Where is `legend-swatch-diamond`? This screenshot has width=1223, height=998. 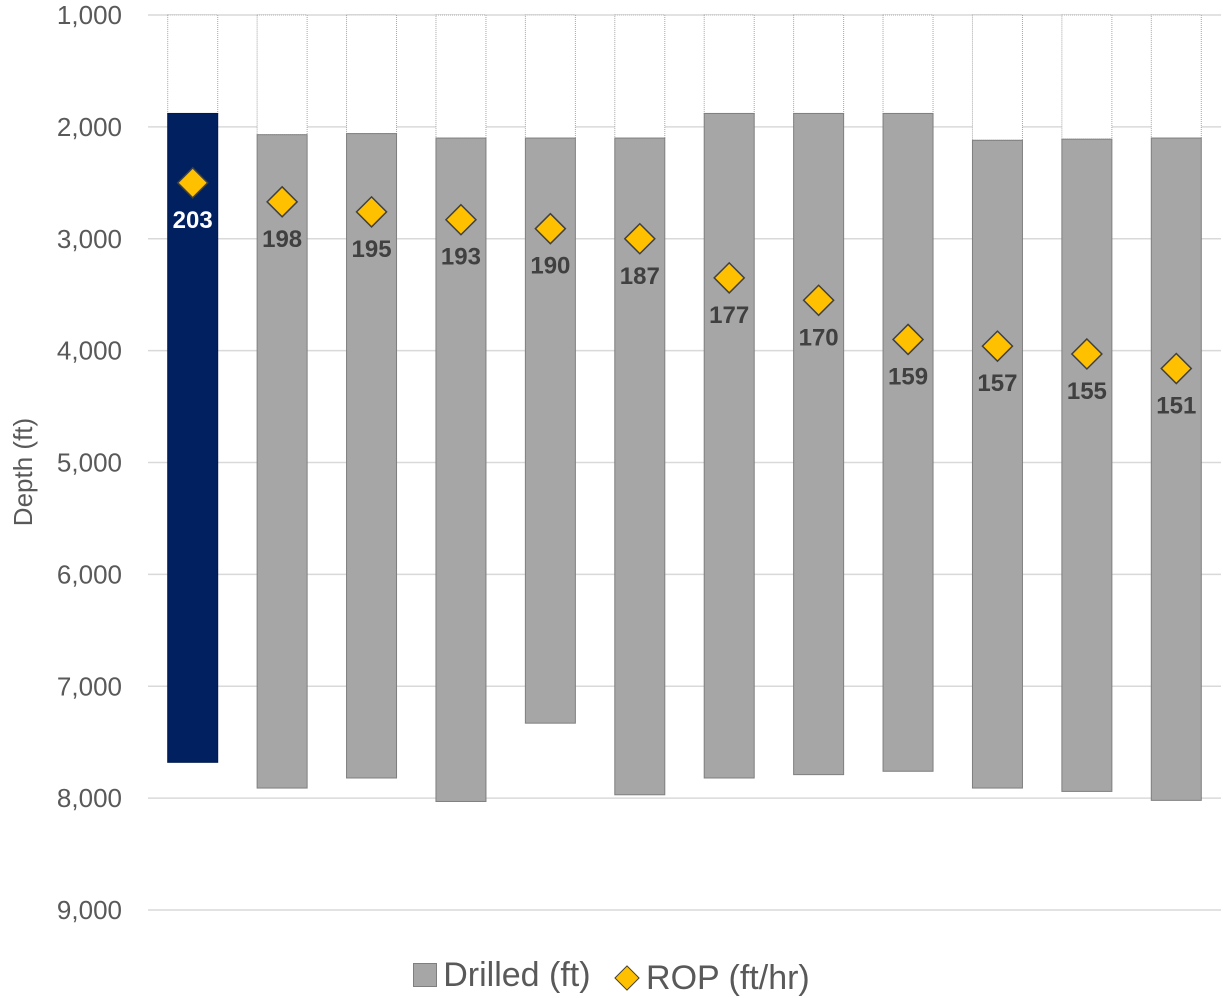
legend-swatch-diamond is located at coordinates (627, 978).